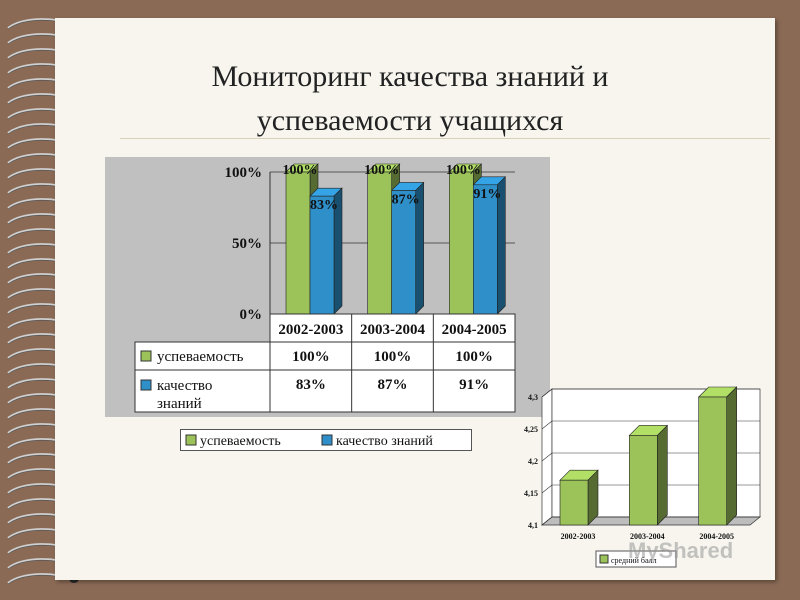  I want to click on legend-label-series1: успеваемость, so click(240, 441).